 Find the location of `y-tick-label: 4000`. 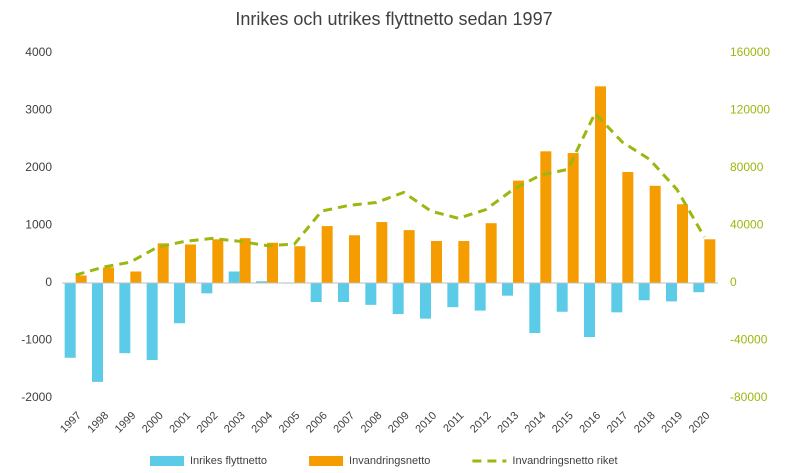

y-tick-label: 4000 is located at coordinates (38, 52).